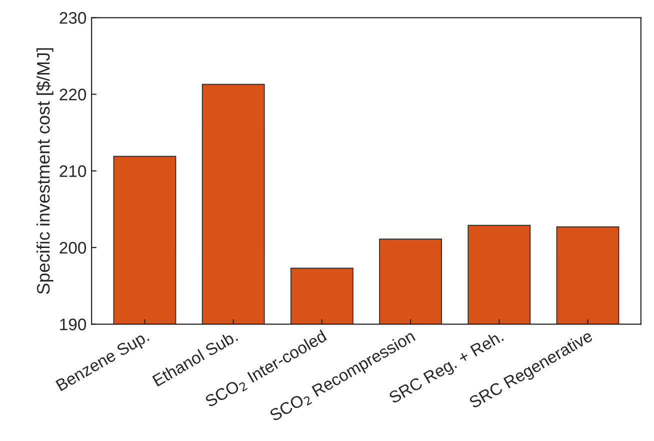 The height and width of the screenshot is (441, 654). What do you see at coordinates (73, 94) in the screenshot?
I see `y-tick-label: 220` at bounding box center [73, 94].